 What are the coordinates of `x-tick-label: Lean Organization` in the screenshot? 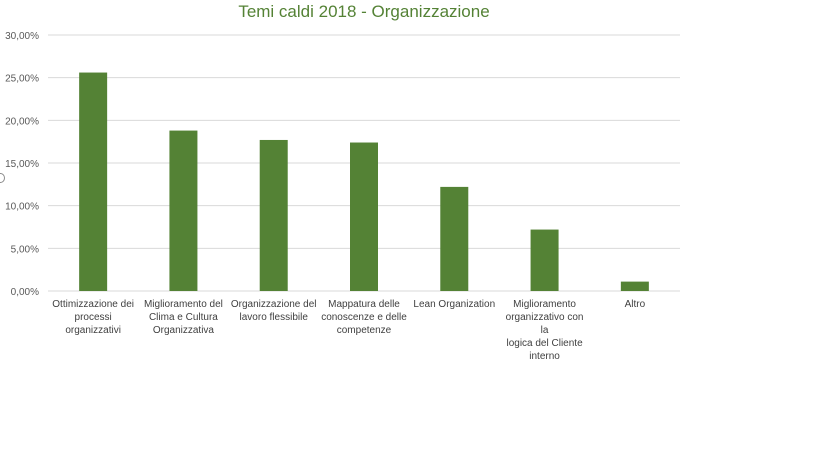 It's located at (454, 304).